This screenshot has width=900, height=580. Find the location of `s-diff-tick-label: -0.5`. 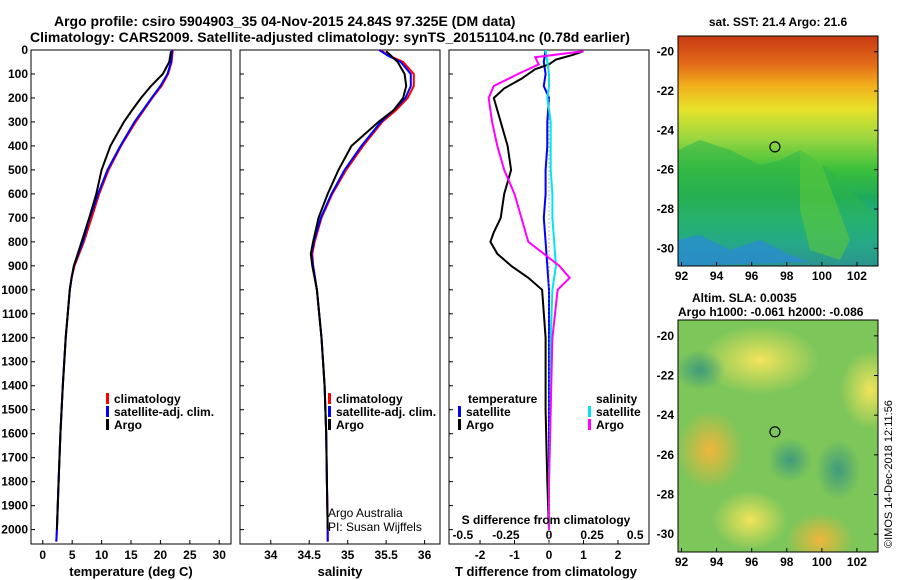

s-diff-tick-label: -0.5 is located at coordinates (462, 535).